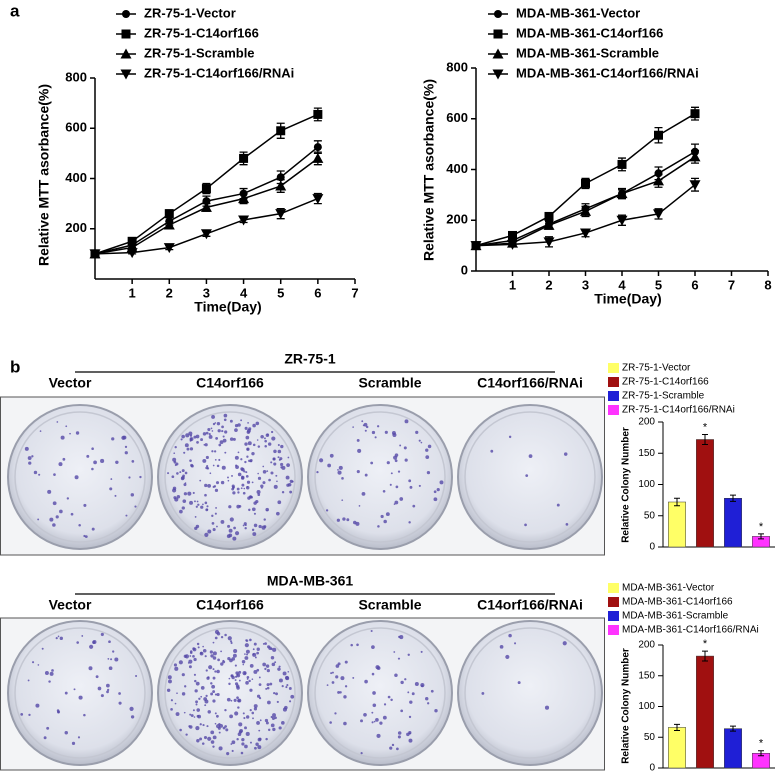  Describe the element at coordinates (70, 605) in the screenshot. I see `condition-label: Vector` at that location.